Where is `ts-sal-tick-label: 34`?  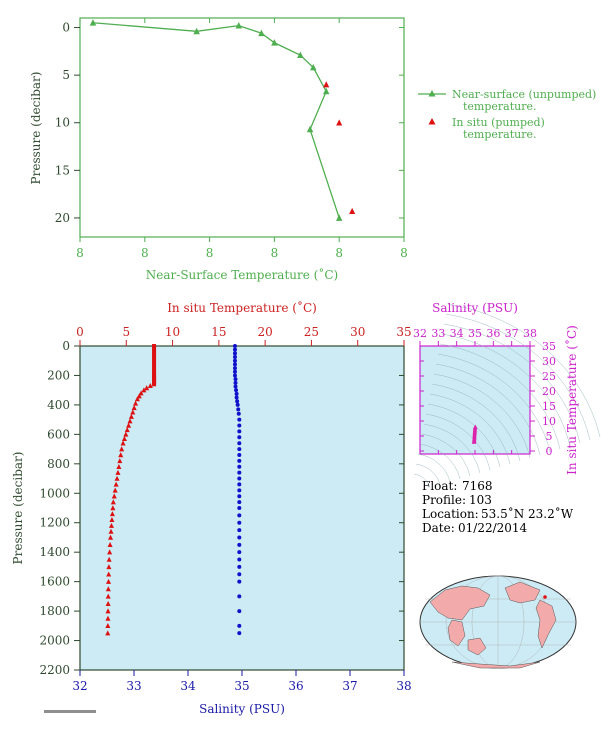 ts-sal-tick-label: 34 is located at coordinates (457, 333).